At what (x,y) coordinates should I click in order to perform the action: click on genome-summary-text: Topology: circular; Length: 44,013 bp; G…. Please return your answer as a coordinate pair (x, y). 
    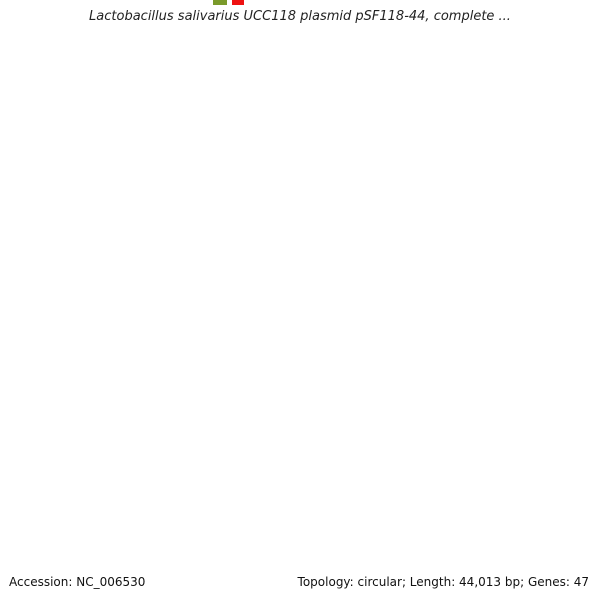
    Looking at the image, I should click on (443, 582).